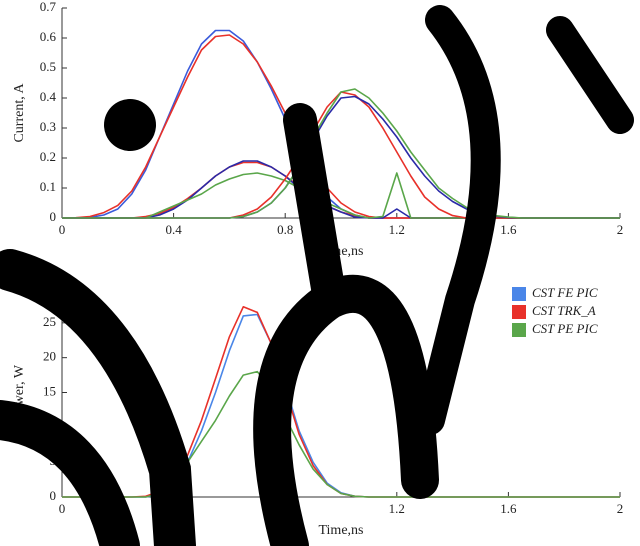 The width and height of the screenshot is (640, 546). I want to click on overlay-dot, so click(130, 125).